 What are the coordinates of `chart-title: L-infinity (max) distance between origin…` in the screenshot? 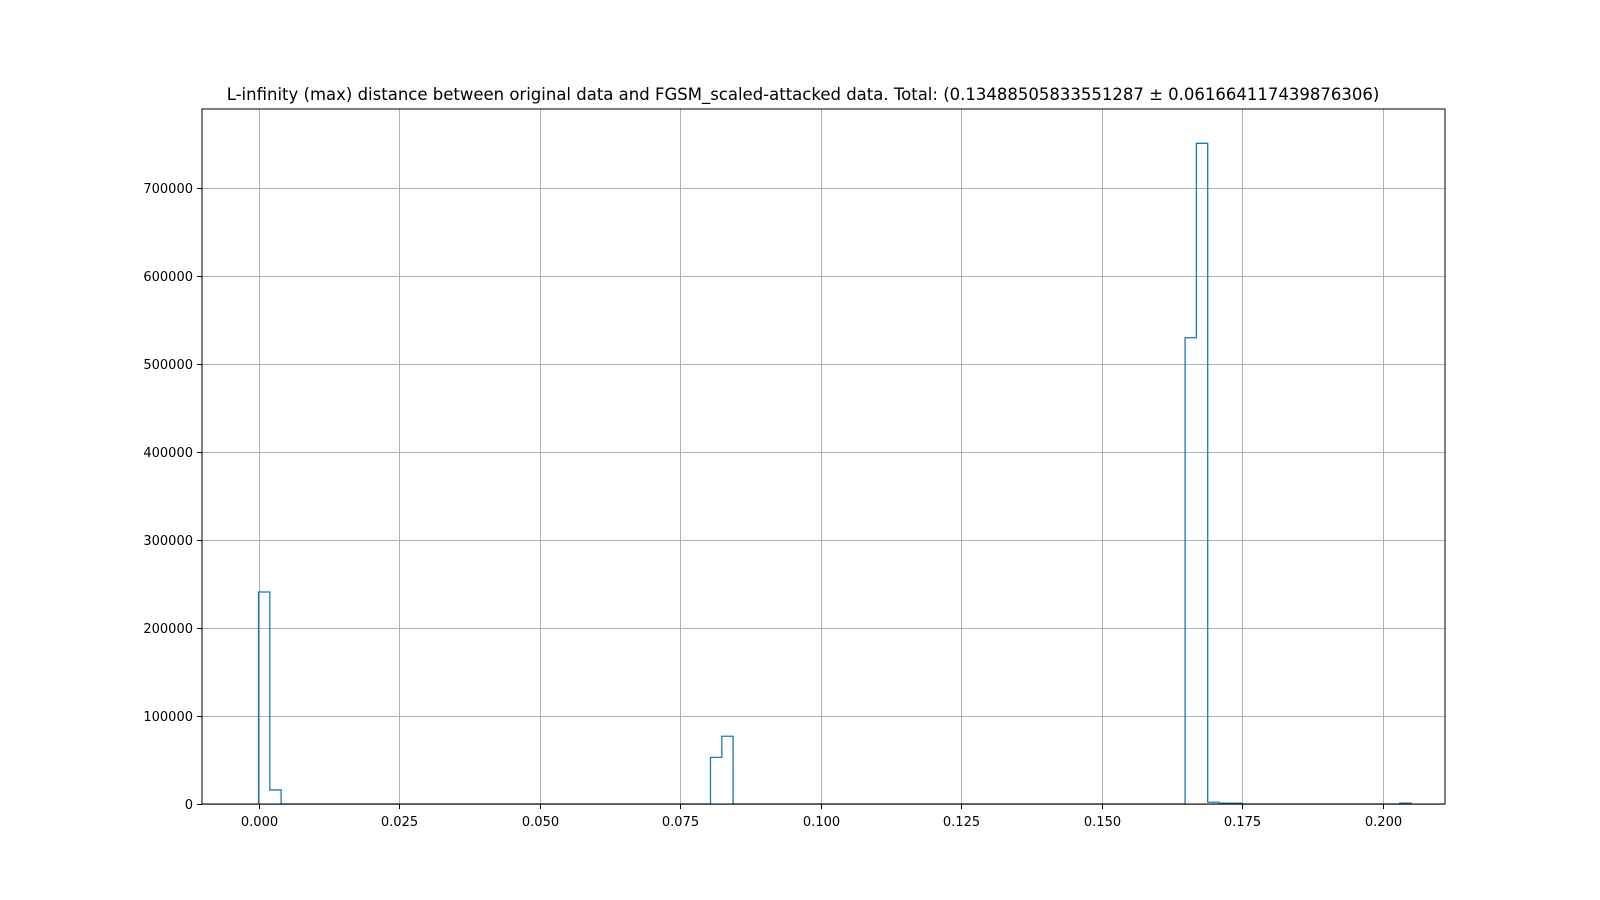 It's located at (803, 95).